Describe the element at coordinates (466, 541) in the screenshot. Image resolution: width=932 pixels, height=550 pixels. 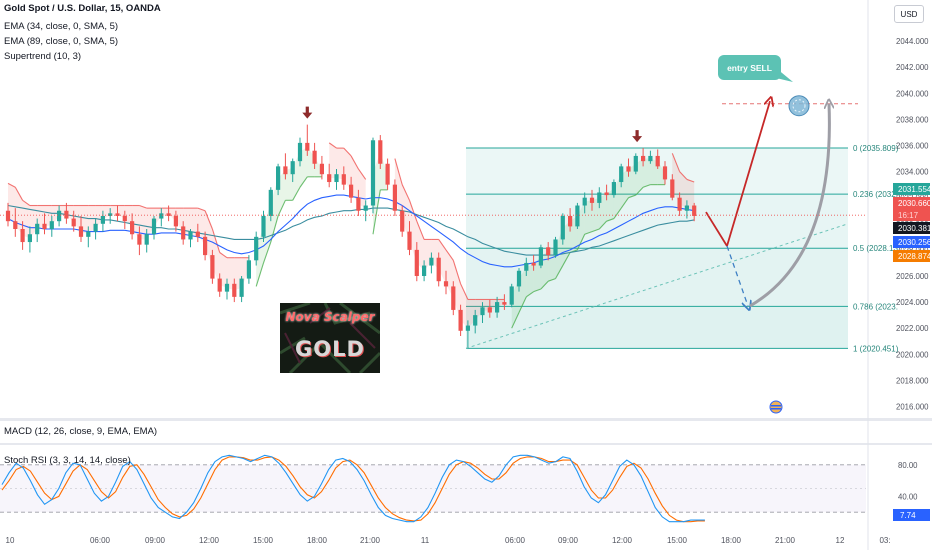
I see `time-axis-bg` at that location.